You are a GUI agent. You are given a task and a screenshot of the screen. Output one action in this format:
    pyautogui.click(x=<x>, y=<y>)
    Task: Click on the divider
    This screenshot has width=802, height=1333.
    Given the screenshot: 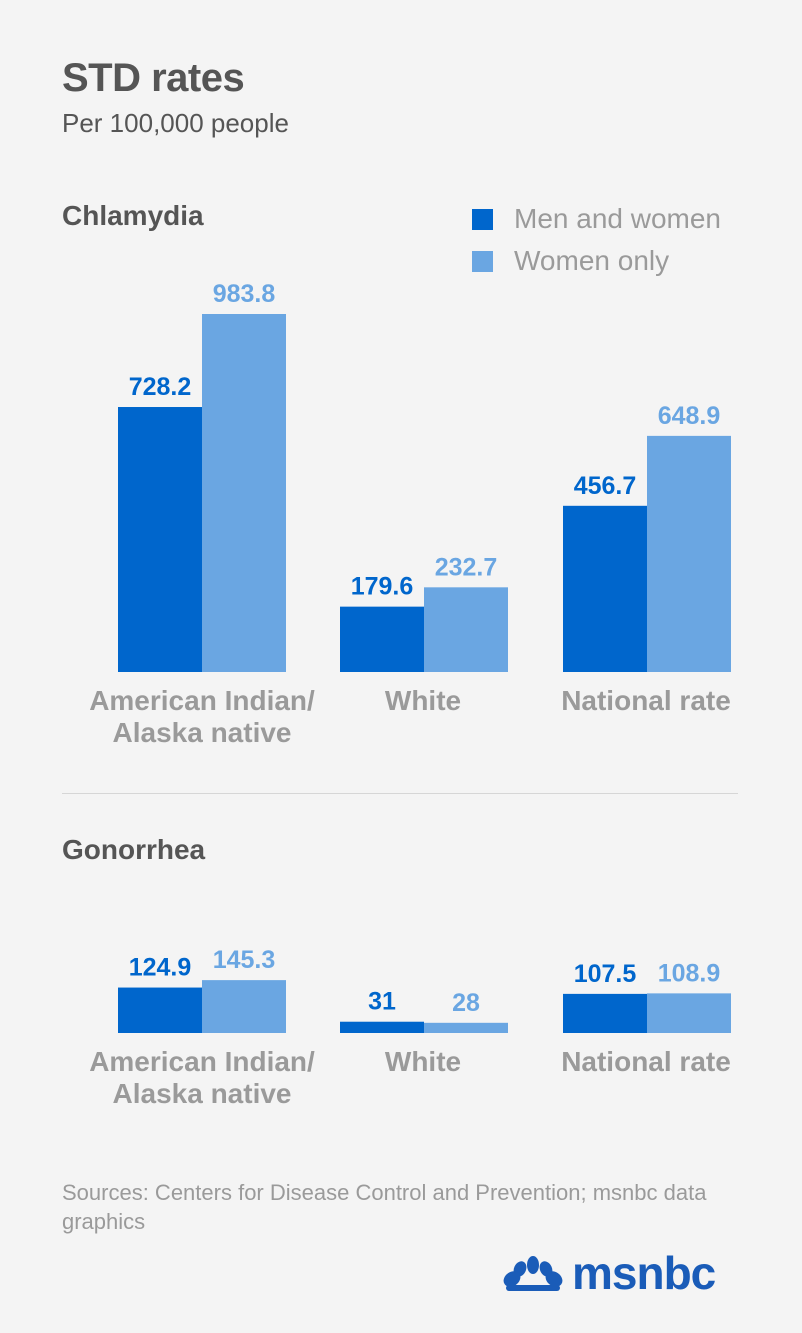 What is the action you would take?
    pyautogui.click(x=400, y=793)
    